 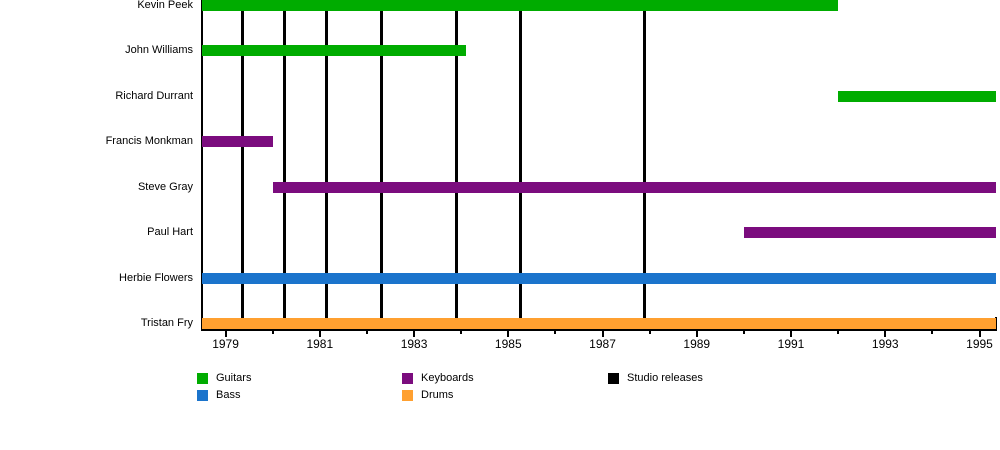 I want to click on member-name-label: Tristan Fry, so click(x=166, y=323).